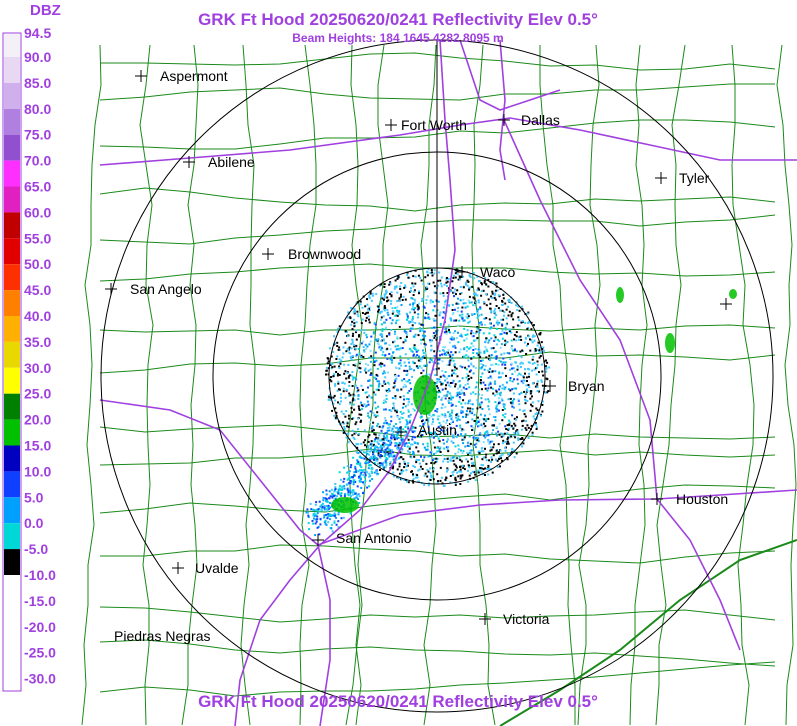  I want to click on city-label: Tyler, so click(694, 178).